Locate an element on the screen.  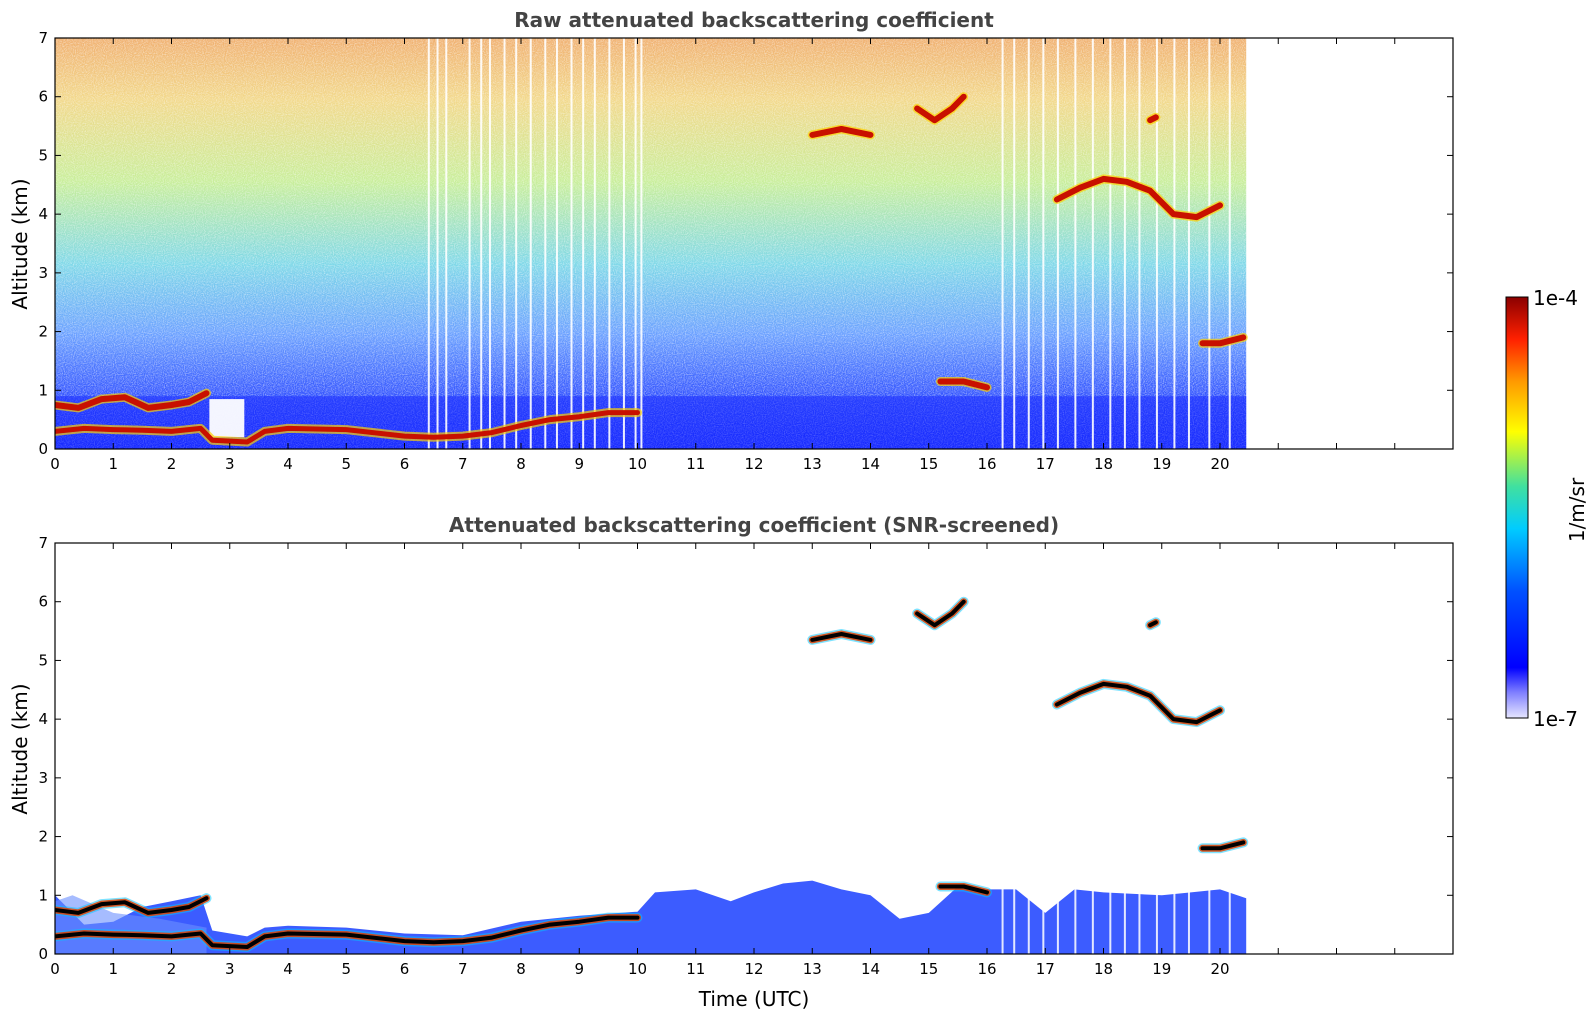
x-tick-label: 7 is located at coordinates (463, 464).